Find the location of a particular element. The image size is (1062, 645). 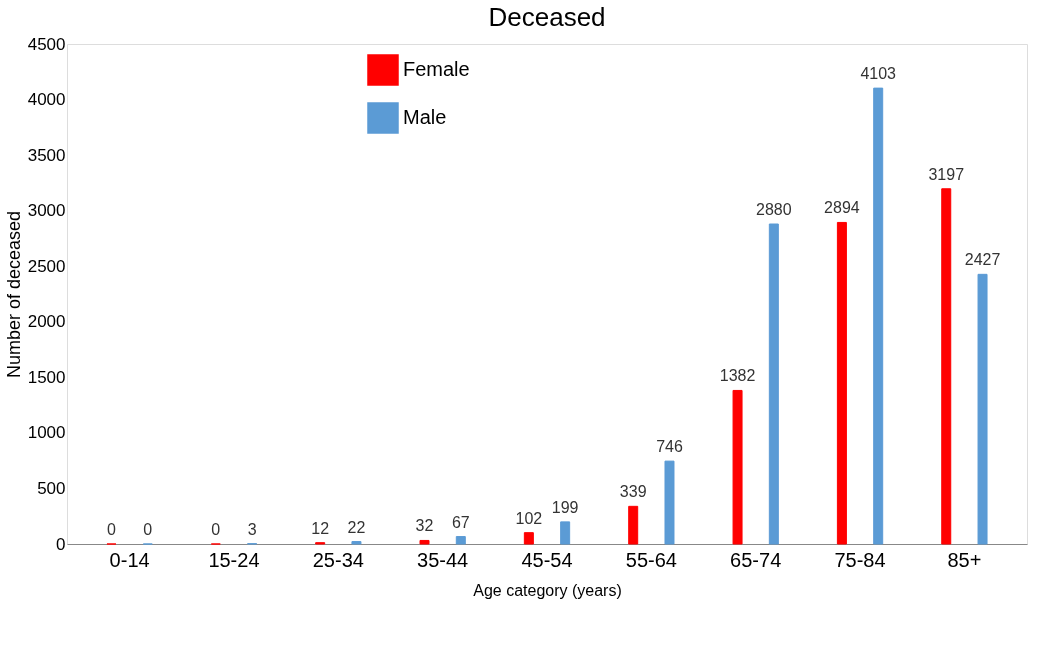

y-axis-title: Number of deceased is located at coordinates (13, 294).